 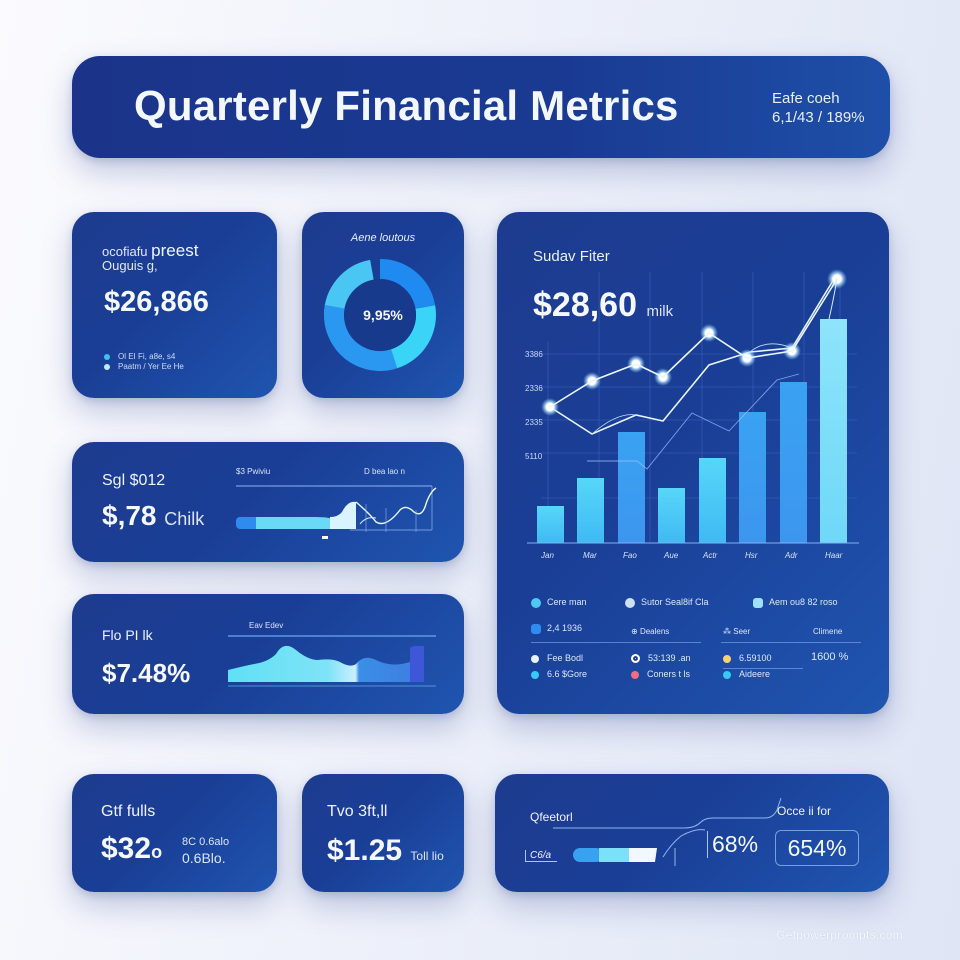 I want to click on revenue-value: $26,866, so click(x=156, y=302).